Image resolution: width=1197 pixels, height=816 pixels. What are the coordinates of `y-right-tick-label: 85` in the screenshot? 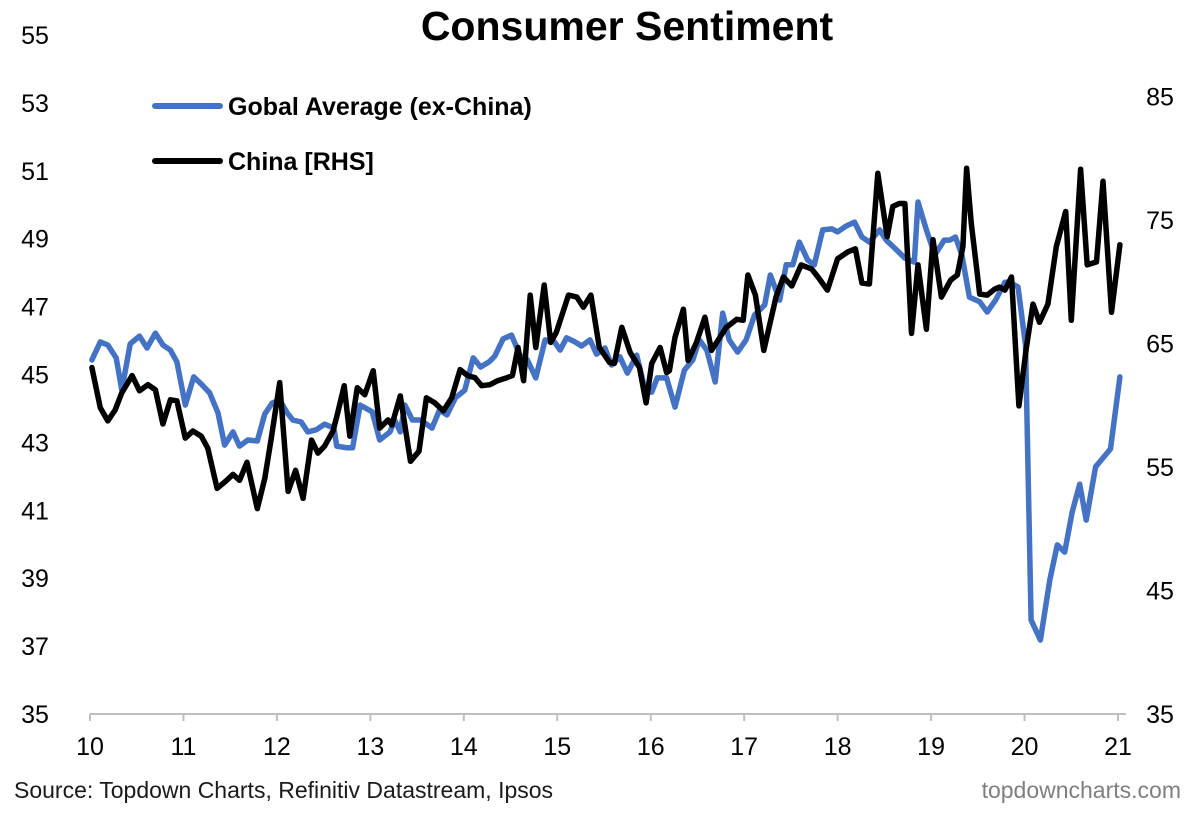 It's located at (1160, 98).